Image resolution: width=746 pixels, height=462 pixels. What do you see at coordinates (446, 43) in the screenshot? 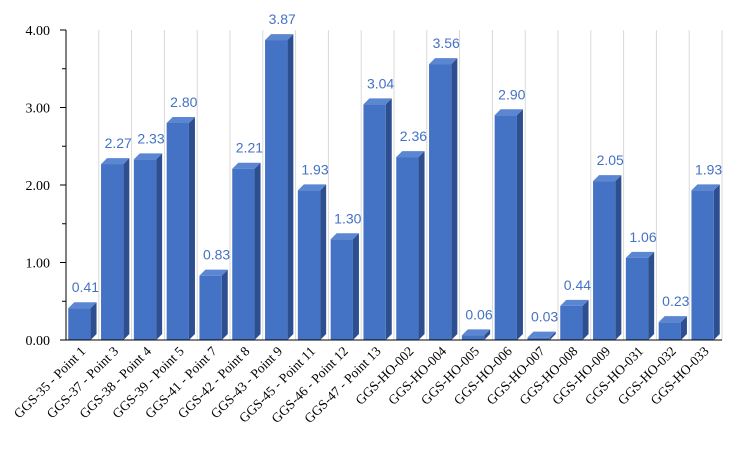
I see `data-label: 3.56` at bounding box center [446, 43].